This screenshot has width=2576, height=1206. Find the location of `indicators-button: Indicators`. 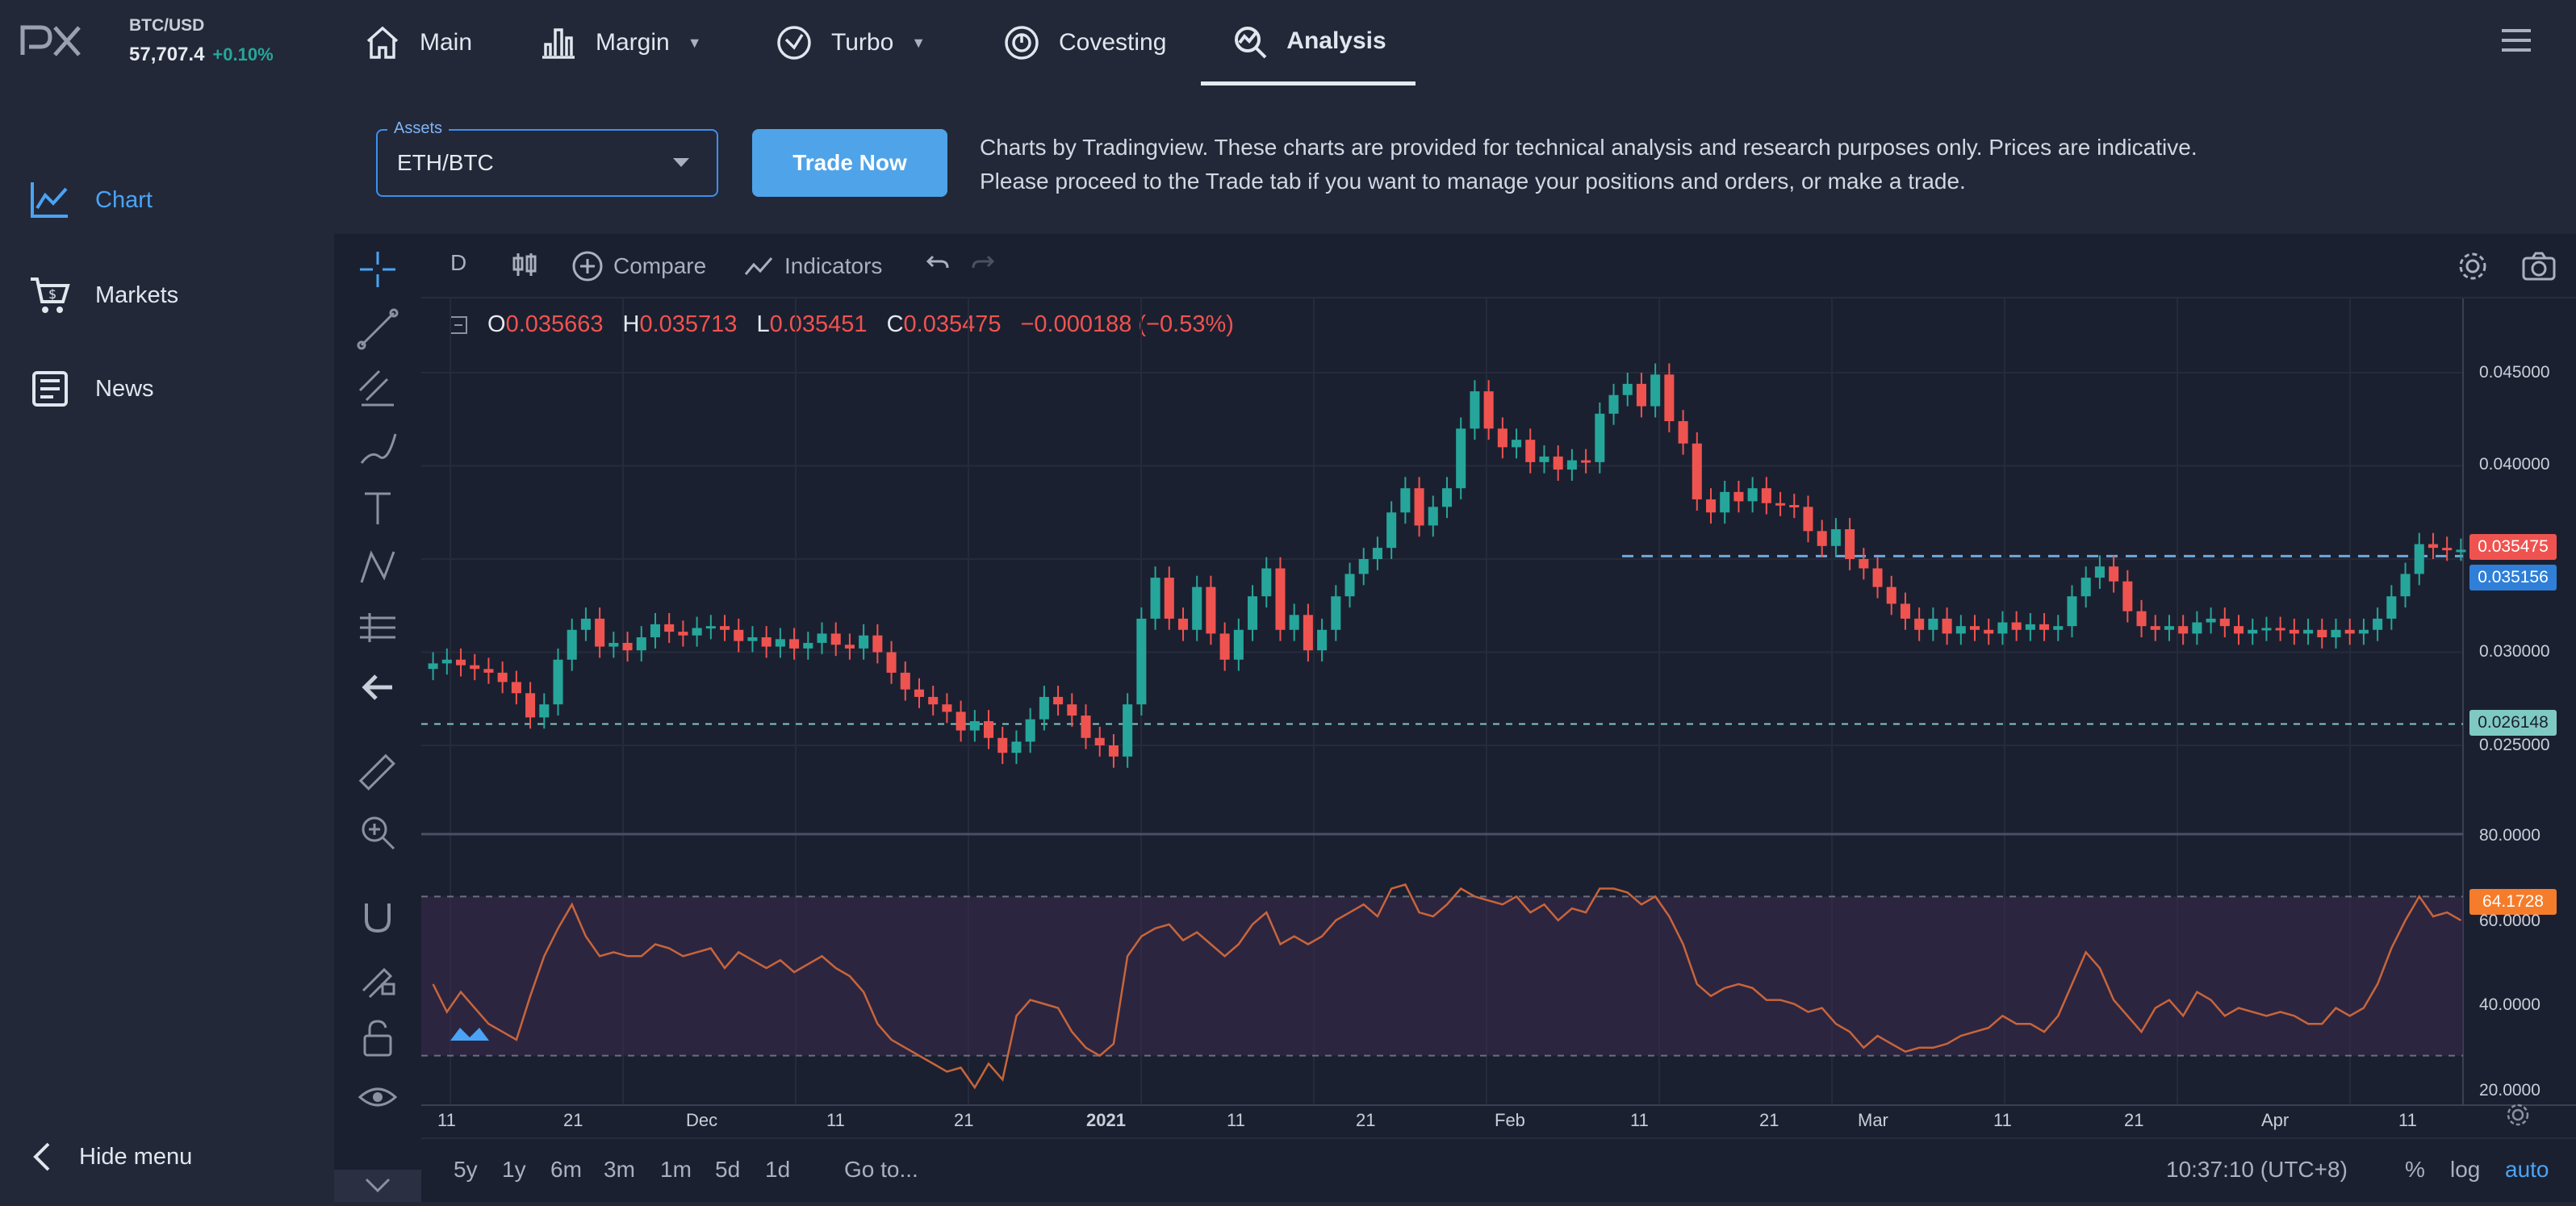

indicators-button: Indicators is located at coordinates (812, 266).